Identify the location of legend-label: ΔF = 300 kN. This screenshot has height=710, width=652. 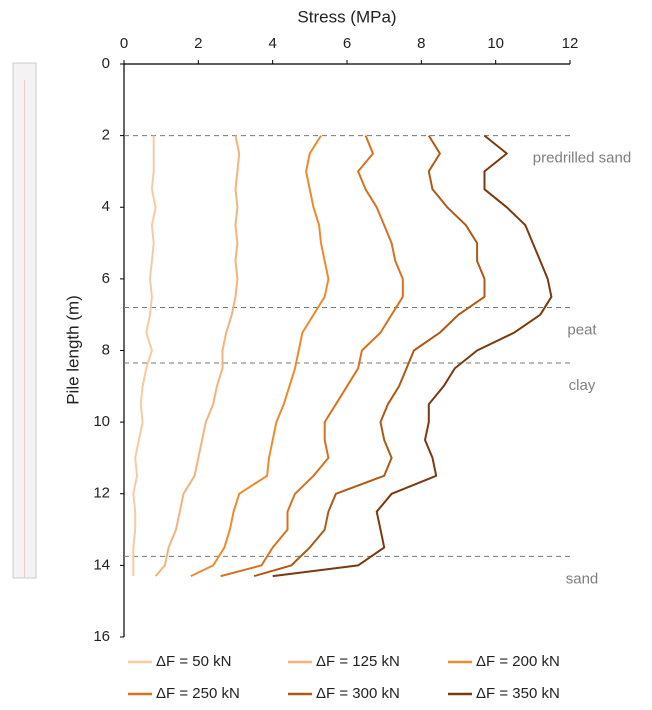
(358, 693).